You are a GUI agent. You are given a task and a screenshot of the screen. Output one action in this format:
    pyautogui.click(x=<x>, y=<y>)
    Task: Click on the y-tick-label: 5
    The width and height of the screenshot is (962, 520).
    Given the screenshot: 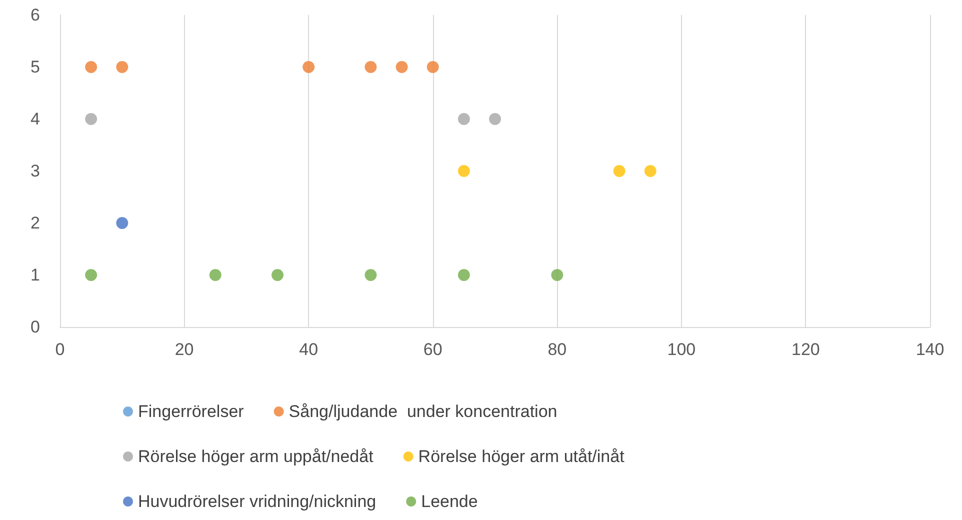 What is the action you would take?
    pyautogui.click(x=35, y=67)
    